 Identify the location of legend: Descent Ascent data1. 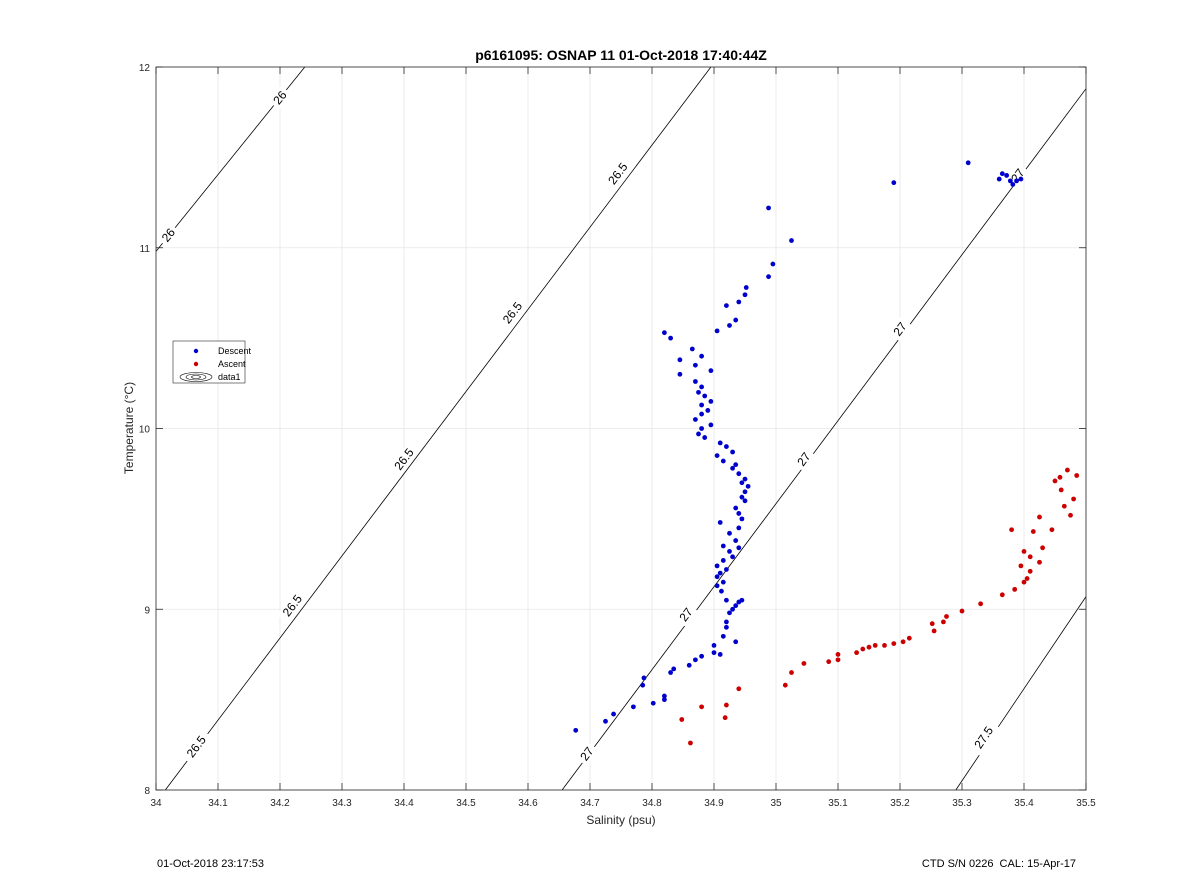
(212, 362).